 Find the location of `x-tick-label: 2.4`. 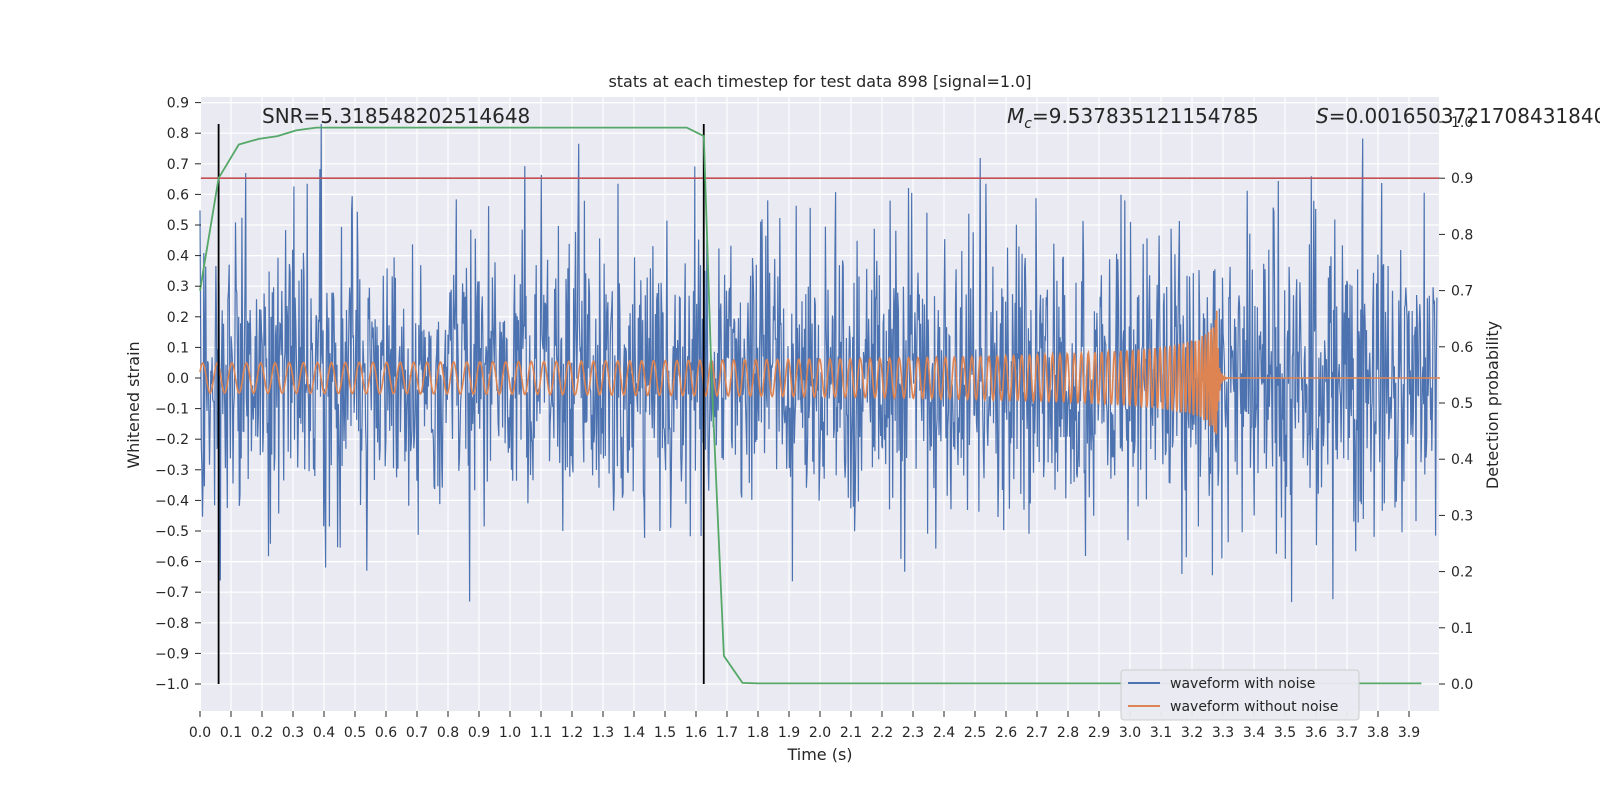

x-tick-label: 2.4 is located at coordinates (944, 733).